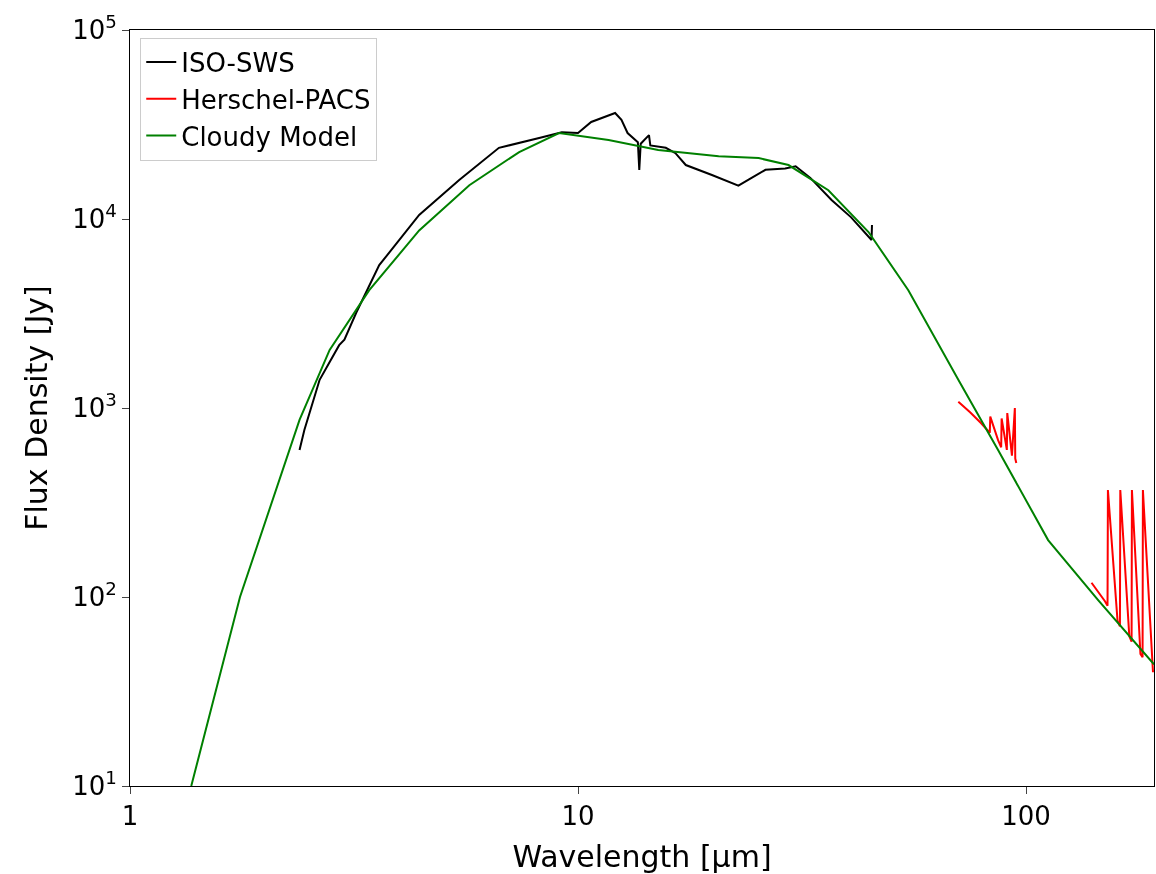  Describe the element at coordinates (94, 406) in the screenshot. I see `y-tick-label: 10$^{3}$` at that location.